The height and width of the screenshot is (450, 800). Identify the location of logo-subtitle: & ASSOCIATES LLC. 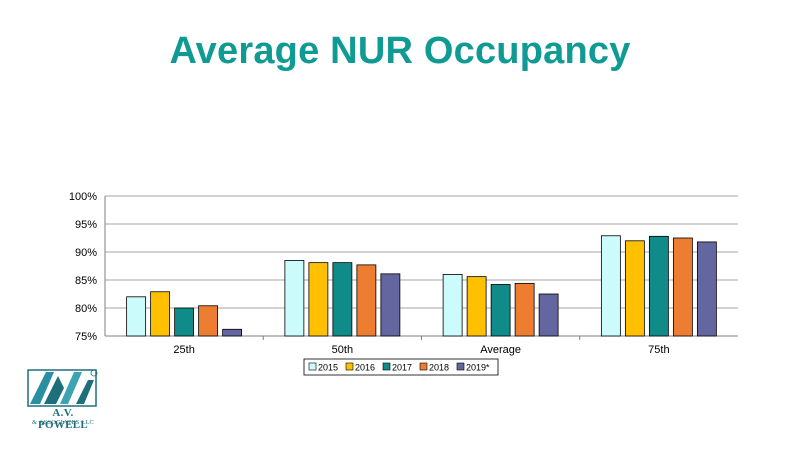
(63, 422).